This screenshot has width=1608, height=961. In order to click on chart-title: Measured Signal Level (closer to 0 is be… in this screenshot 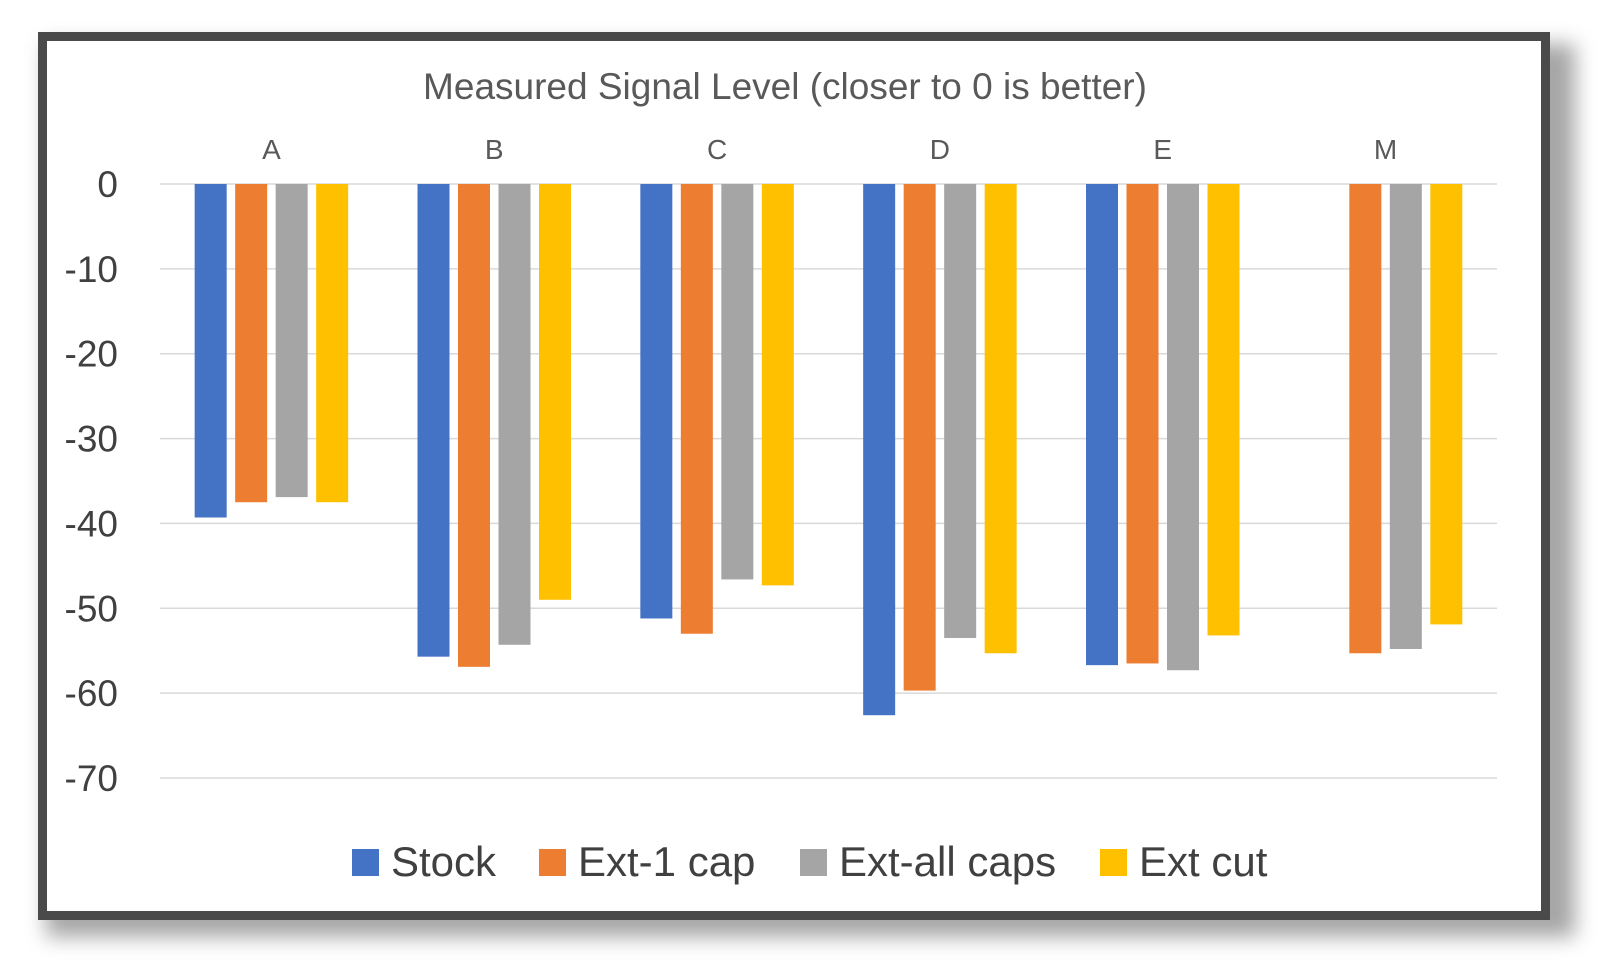, I will do `click(785, 86)`.